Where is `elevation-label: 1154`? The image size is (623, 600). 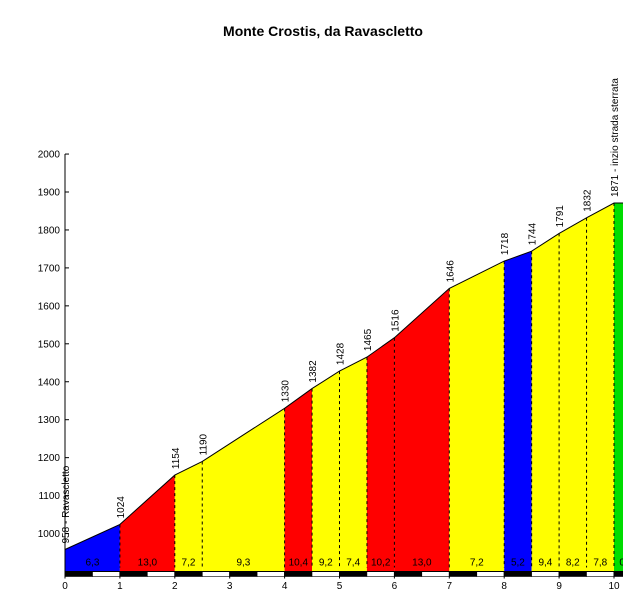
elevation-label: 1154 is located at coordinates (176, 458).